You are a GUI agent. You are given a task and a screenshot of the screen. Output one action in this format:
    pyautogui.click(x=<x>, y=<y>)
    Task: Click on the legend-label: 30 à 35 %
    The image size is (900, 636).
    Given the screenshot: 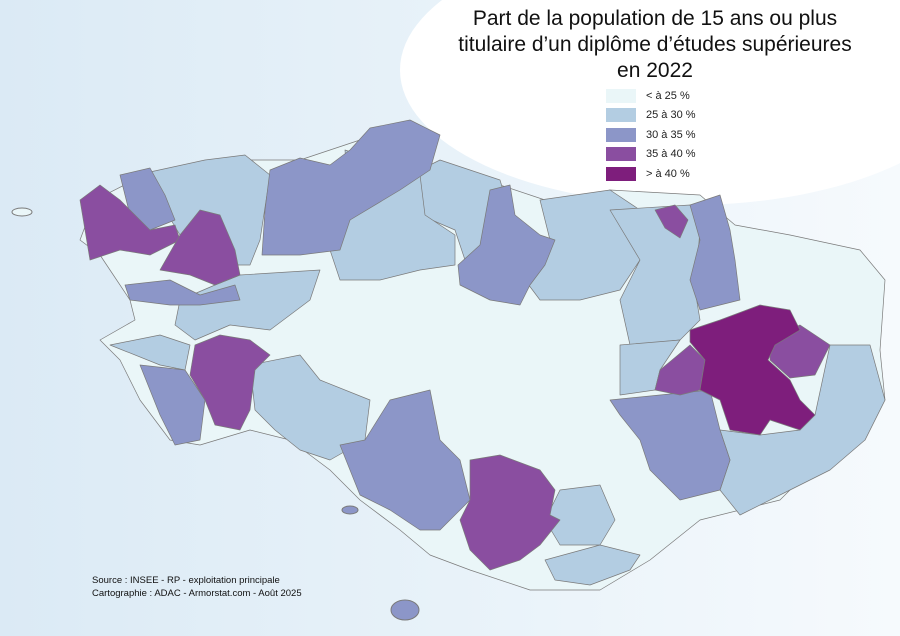 What is the action you would take?
    pyautogui.click(x=671, y=134)
    